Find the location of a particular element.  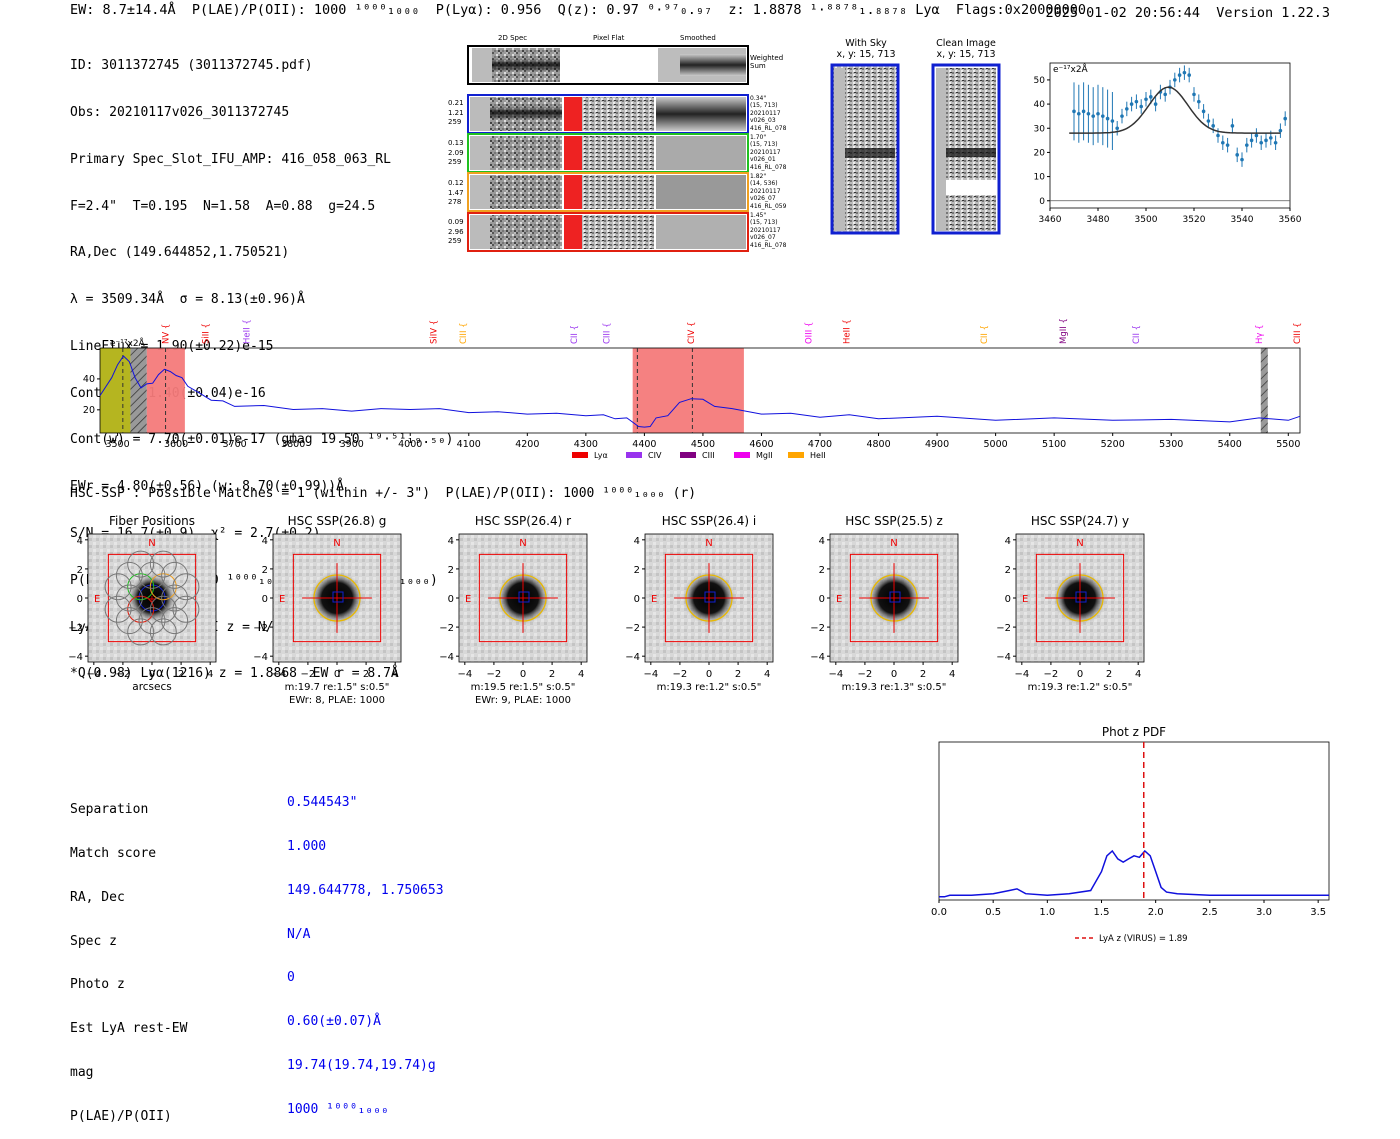

with-sky-label: With Sky x, y: 15, 713 is located at coordinates (866, 49).